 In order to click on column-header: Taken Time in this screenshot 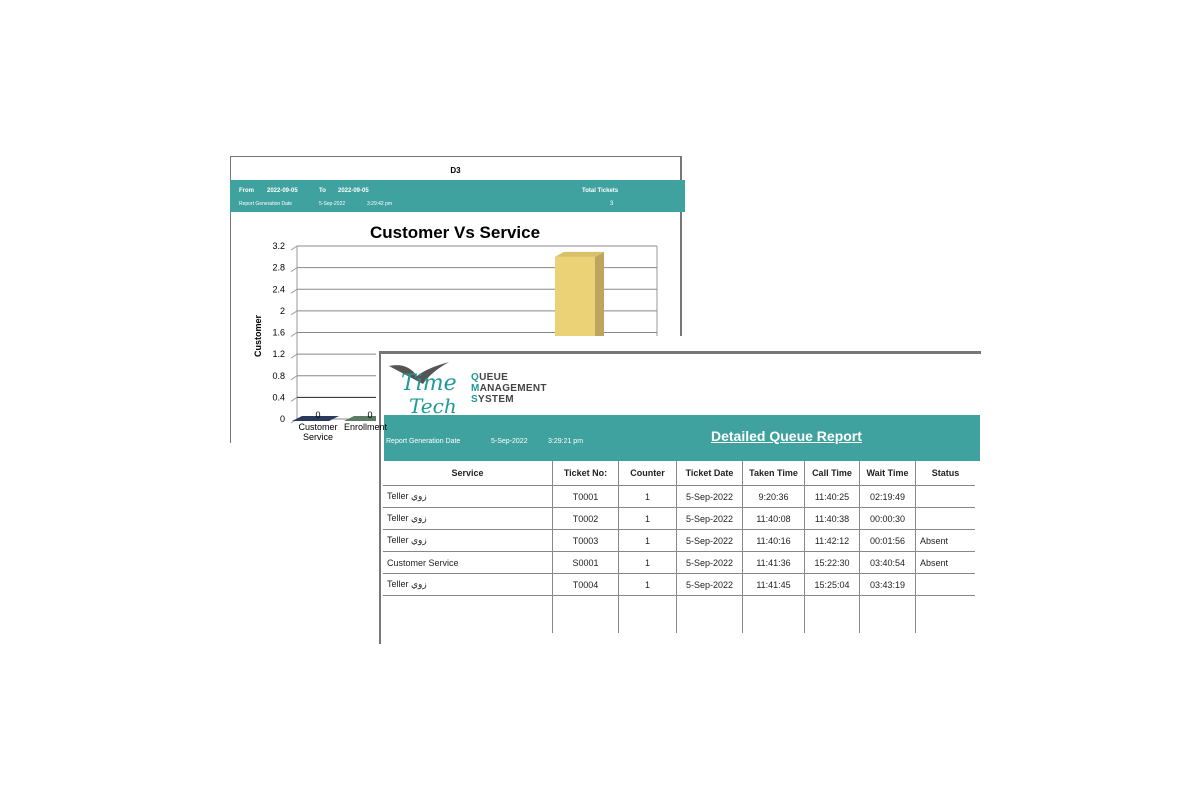, I will do `click(773, 473)`.